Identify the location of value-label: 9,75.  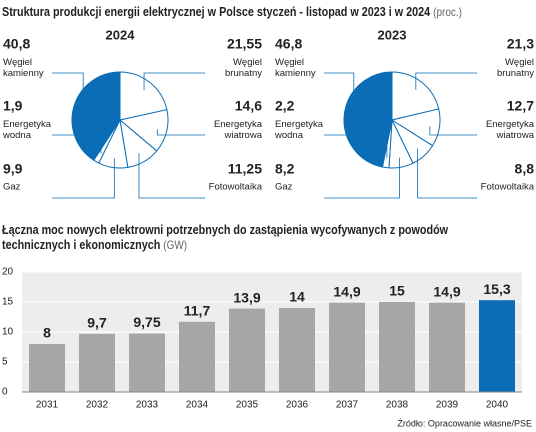
(146, 322).